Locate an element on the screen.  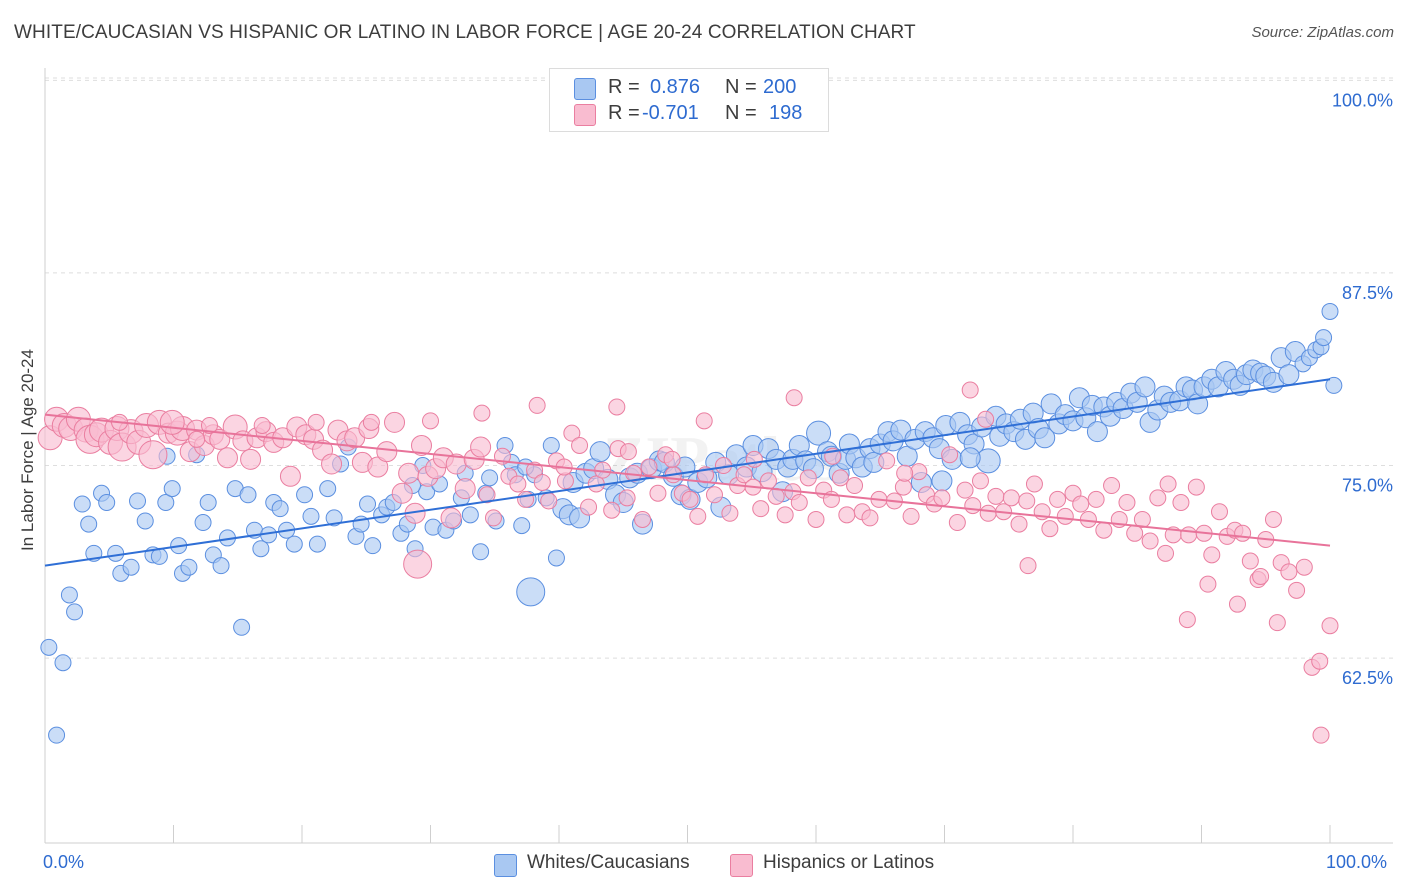
n-value: 200 is located at coordinates (780, 87).